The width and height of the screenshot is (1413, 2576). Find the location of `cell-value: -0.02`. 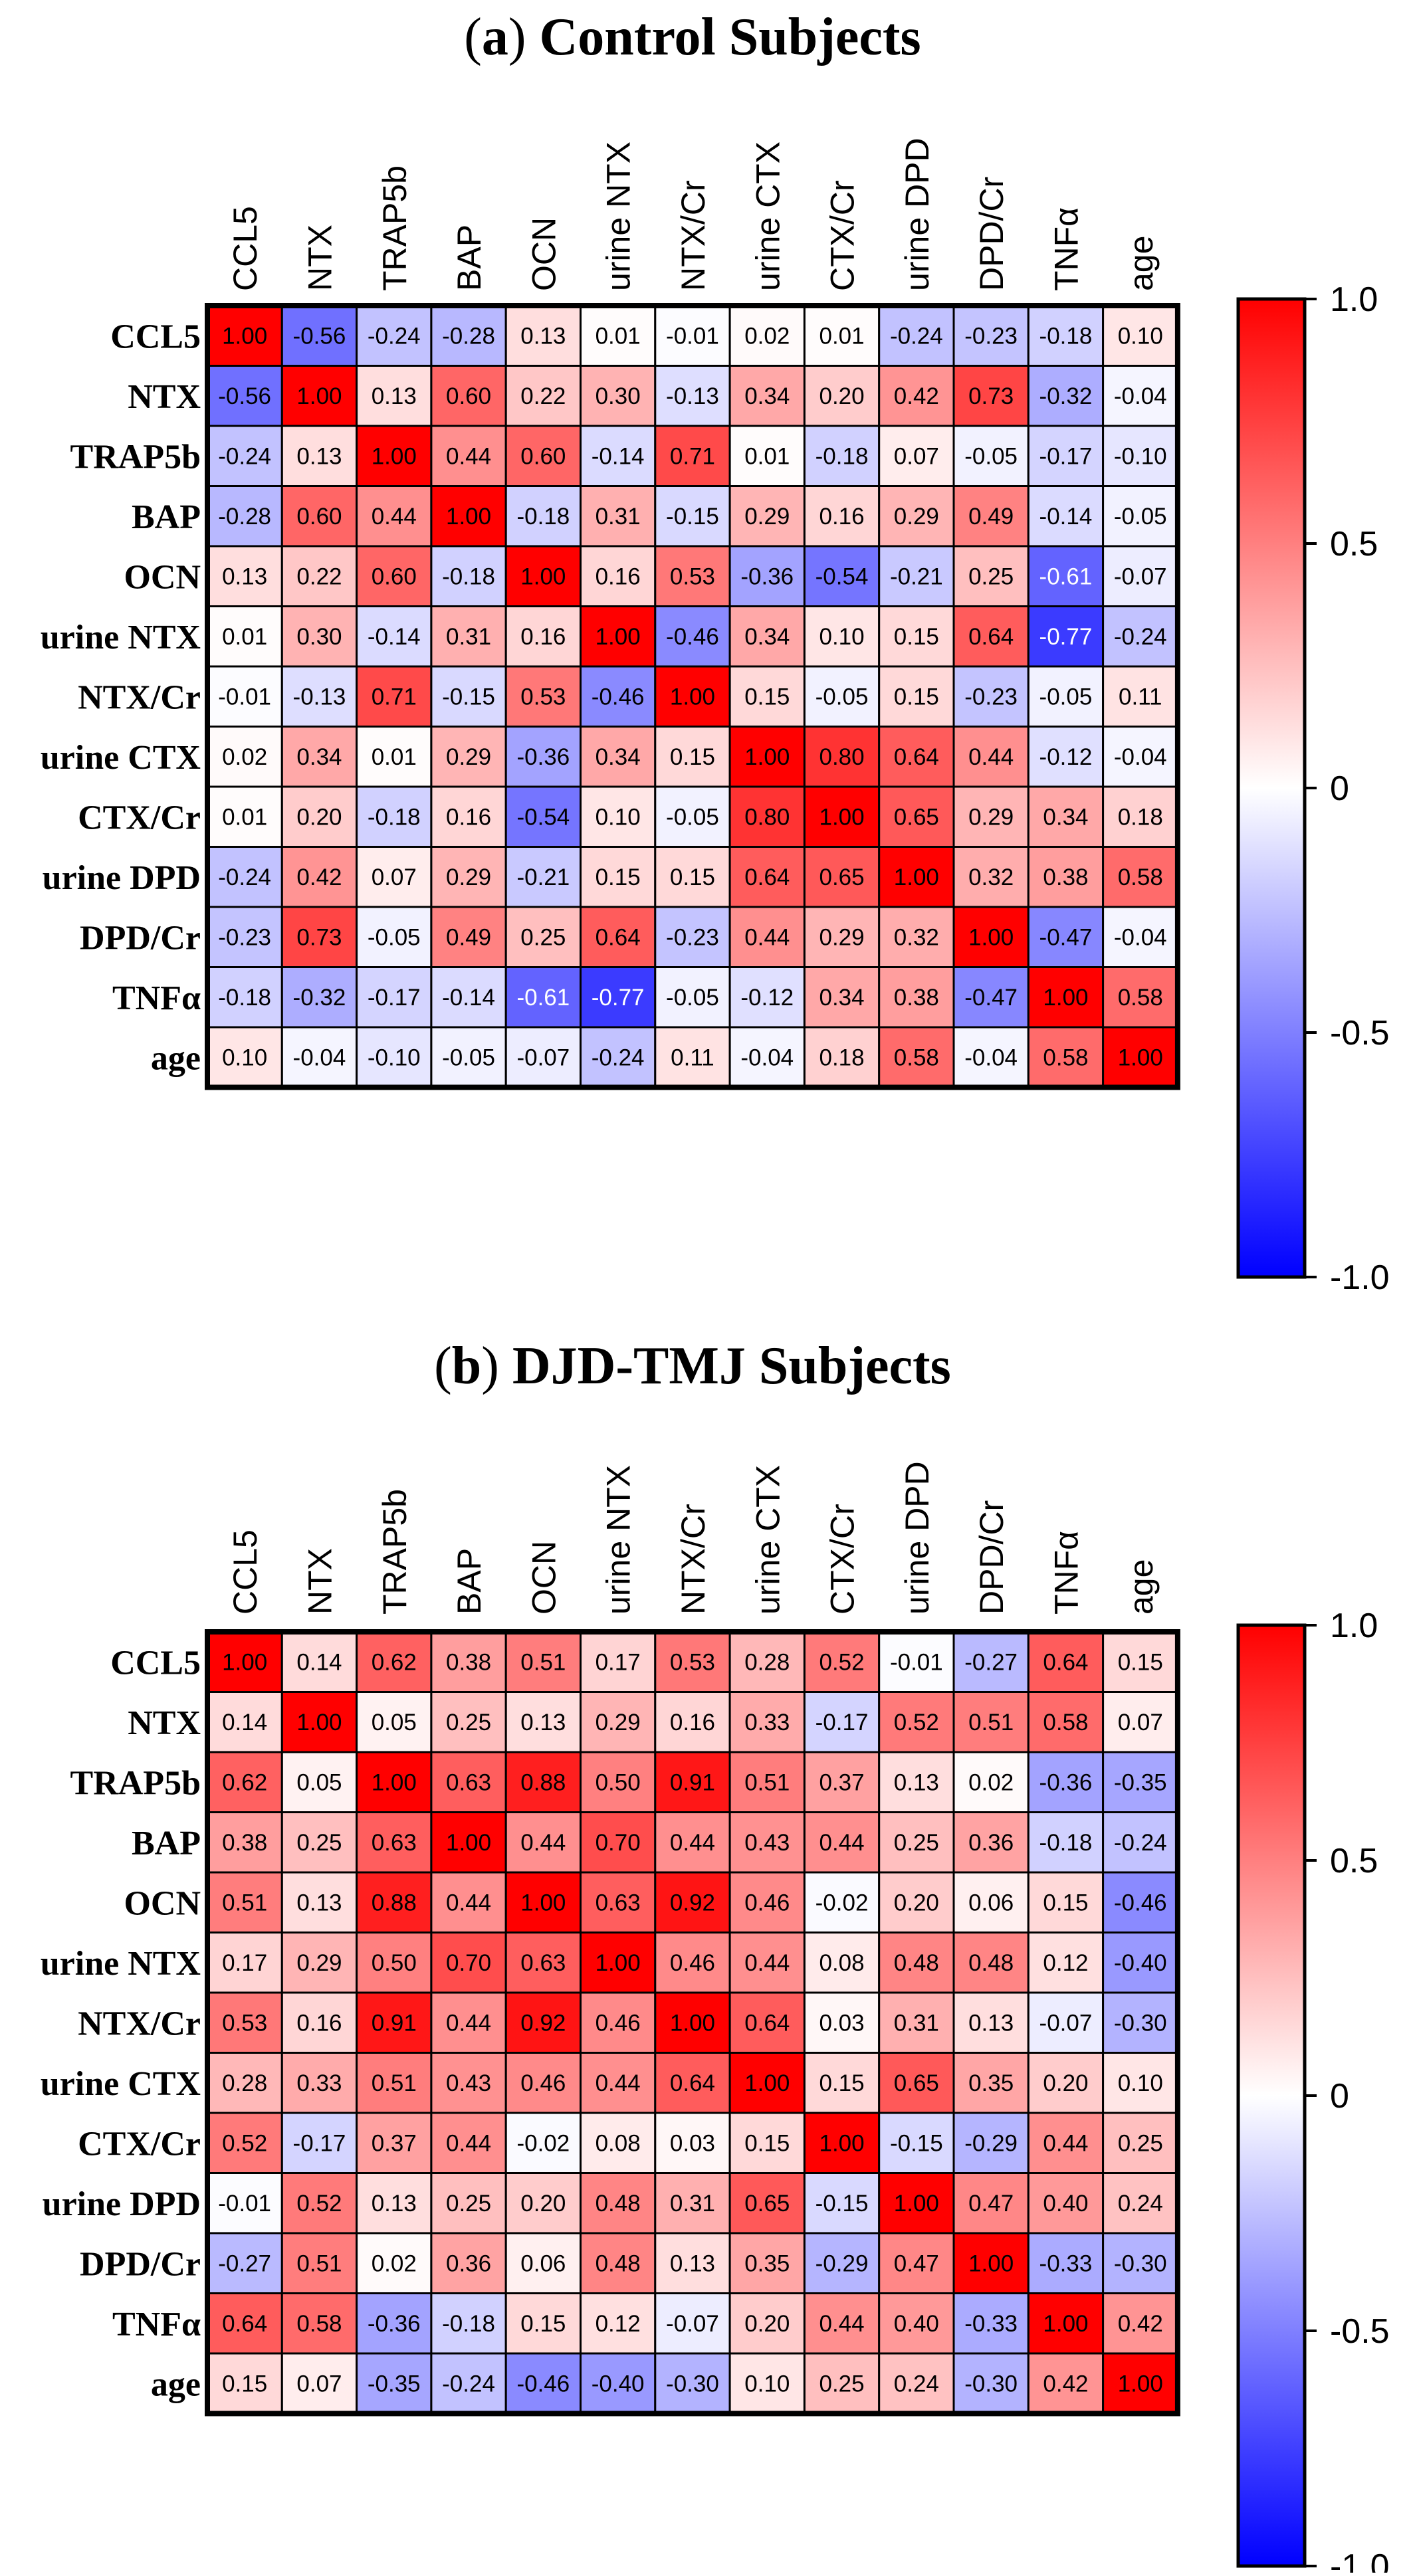

cell-value: -0.02 is located at coordinates (842, 1903).